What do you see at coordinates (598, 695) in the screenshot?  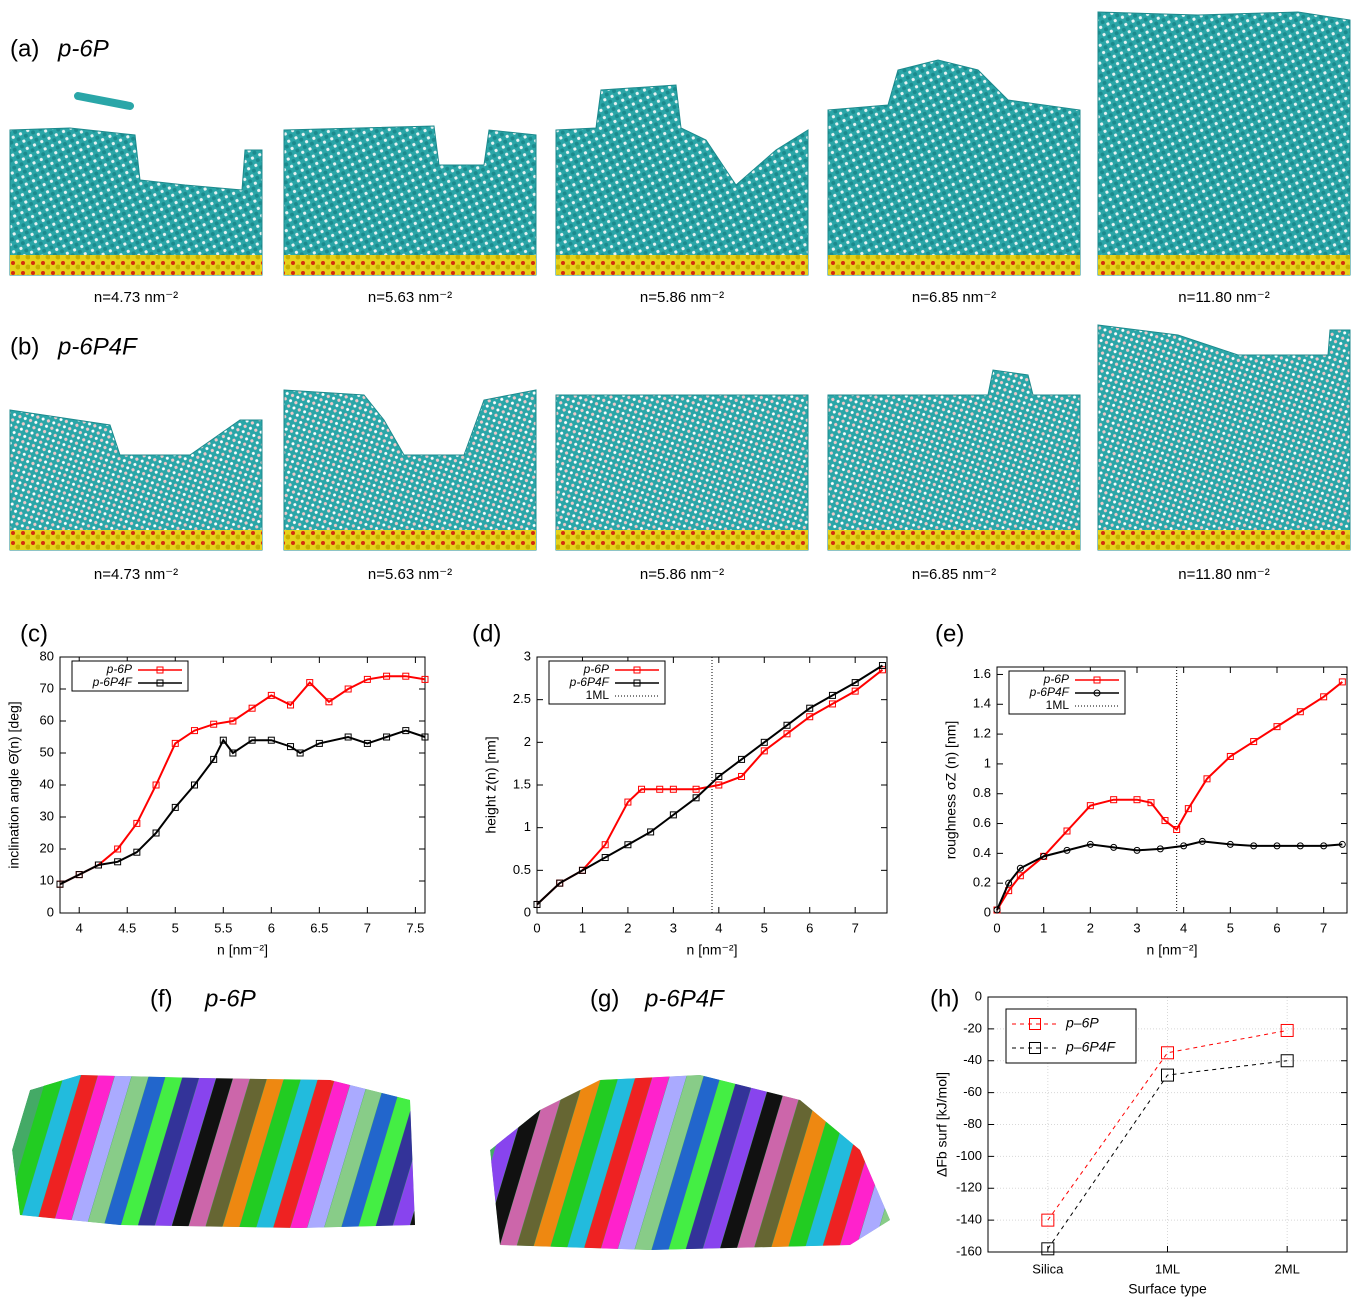 I see `legend-label: 1ML` at bounding box center [598, 695].